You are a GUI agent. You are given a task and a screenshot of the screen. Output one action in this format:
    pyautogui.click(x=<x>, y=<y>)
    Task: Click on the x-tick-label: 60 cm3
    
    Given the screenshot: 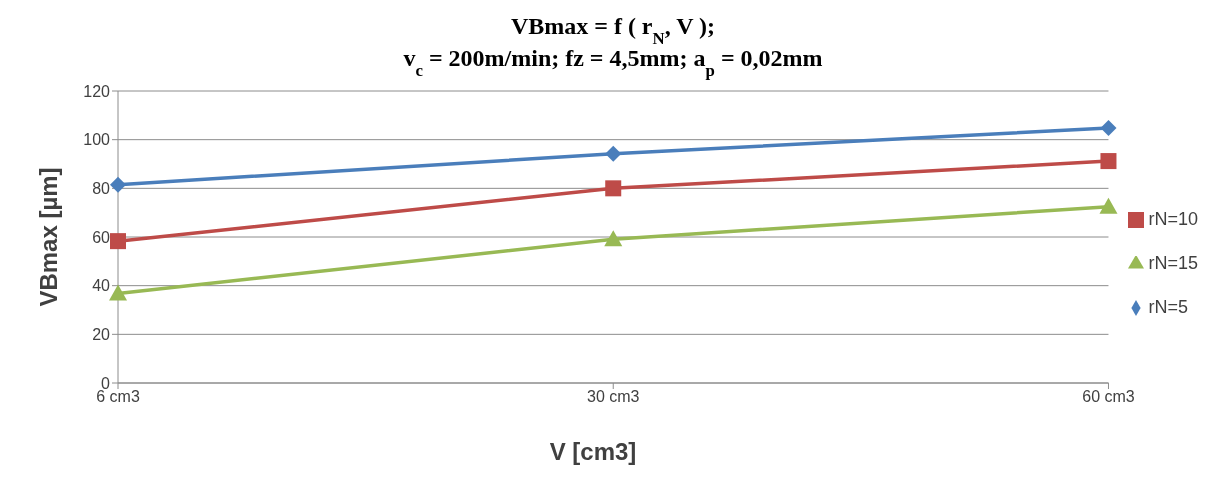 What is the action you would take?
    pyautogui.click(x=1108, y=397)
    